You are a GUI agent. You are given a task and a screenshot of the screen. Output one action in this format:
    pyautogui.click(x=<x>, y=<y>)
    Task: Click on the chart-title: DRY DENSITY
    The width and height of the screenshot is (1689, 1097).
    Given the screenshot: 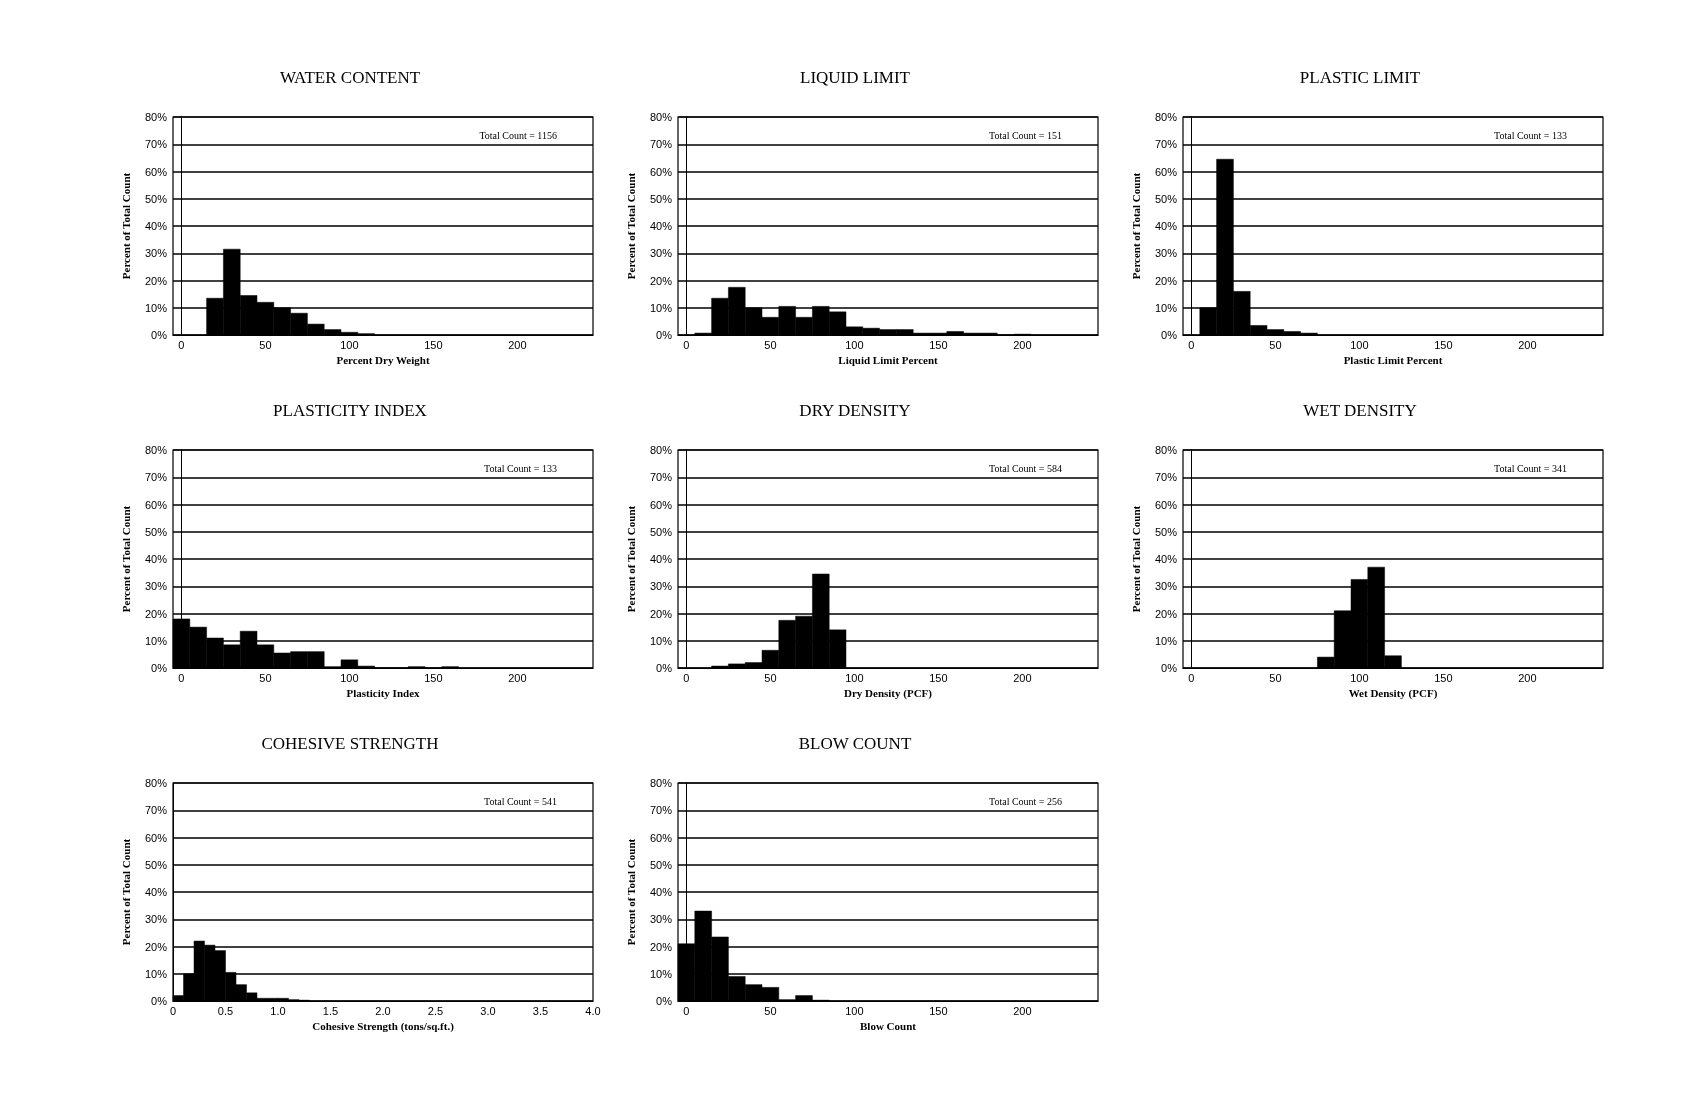 What is the action you would take?
    pyautogui.click(x=855, y=410)
    